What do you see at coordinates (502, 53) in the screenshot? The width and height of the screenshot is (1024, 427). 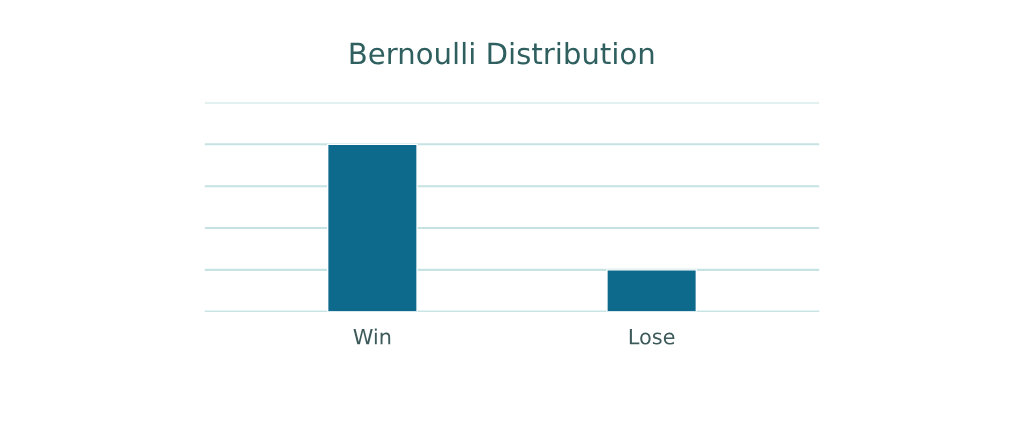 I see `chart-title: Bernoulli Distribution` at bounding box center [502, 53].